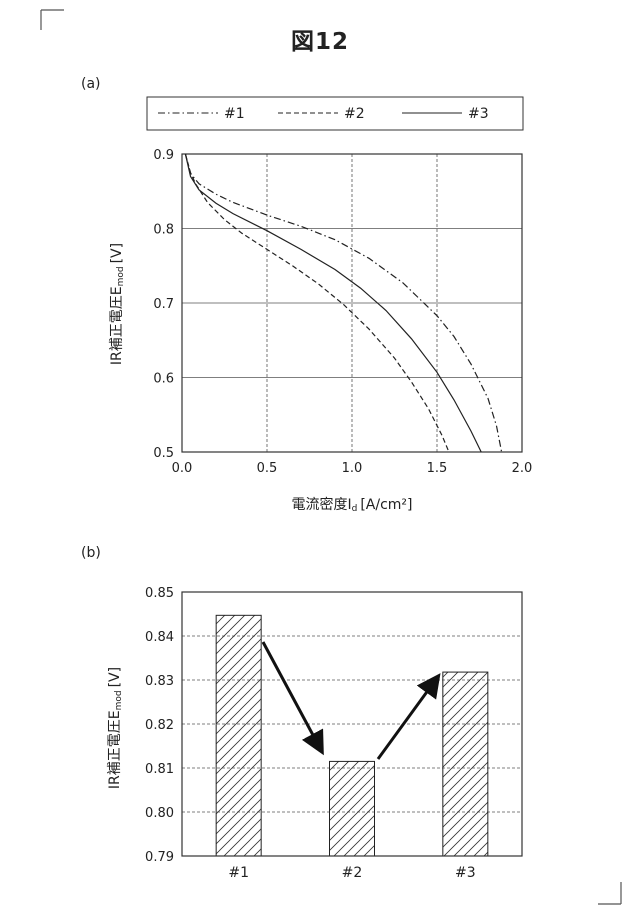 The image size is (640, 916). I want to click on panel-a-label: (a), so click(91, 84).